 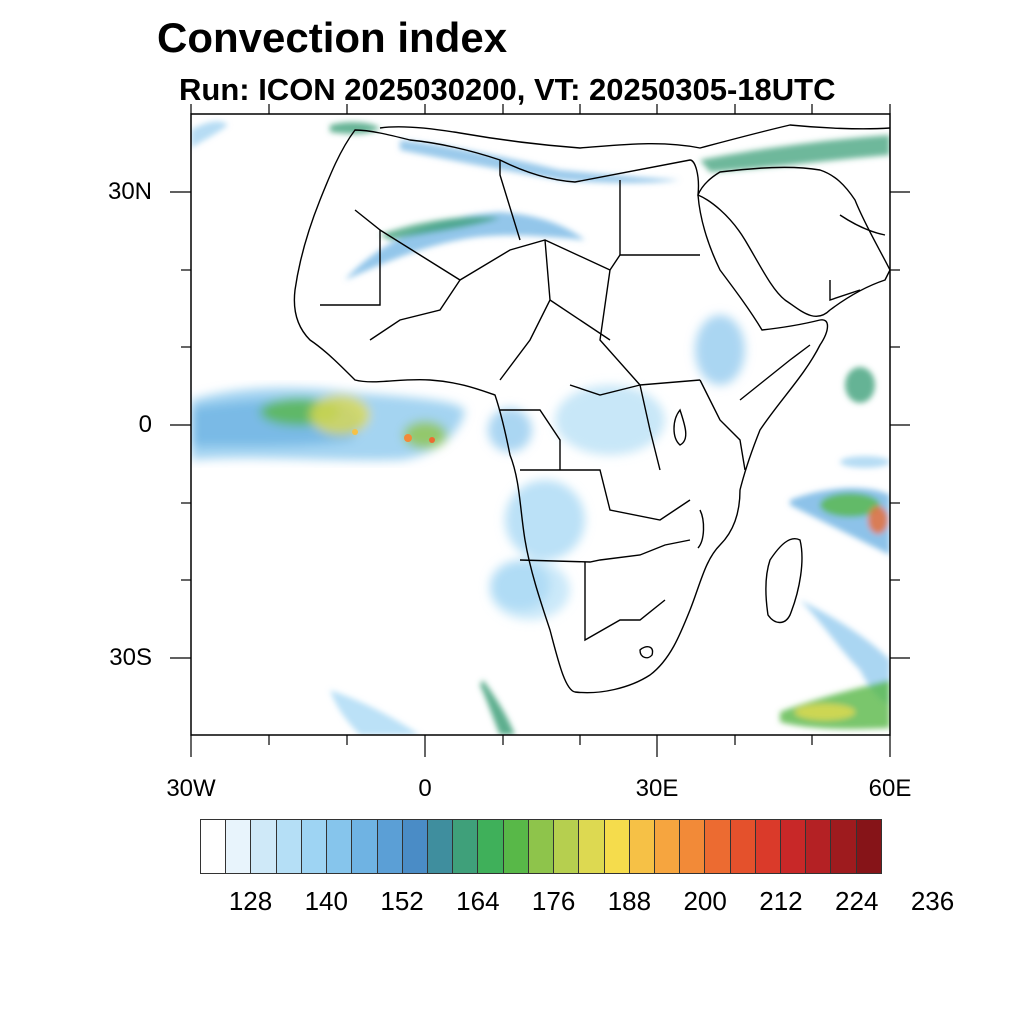 I want to click on lon-label-0: 0, so click(x=425, y=788).